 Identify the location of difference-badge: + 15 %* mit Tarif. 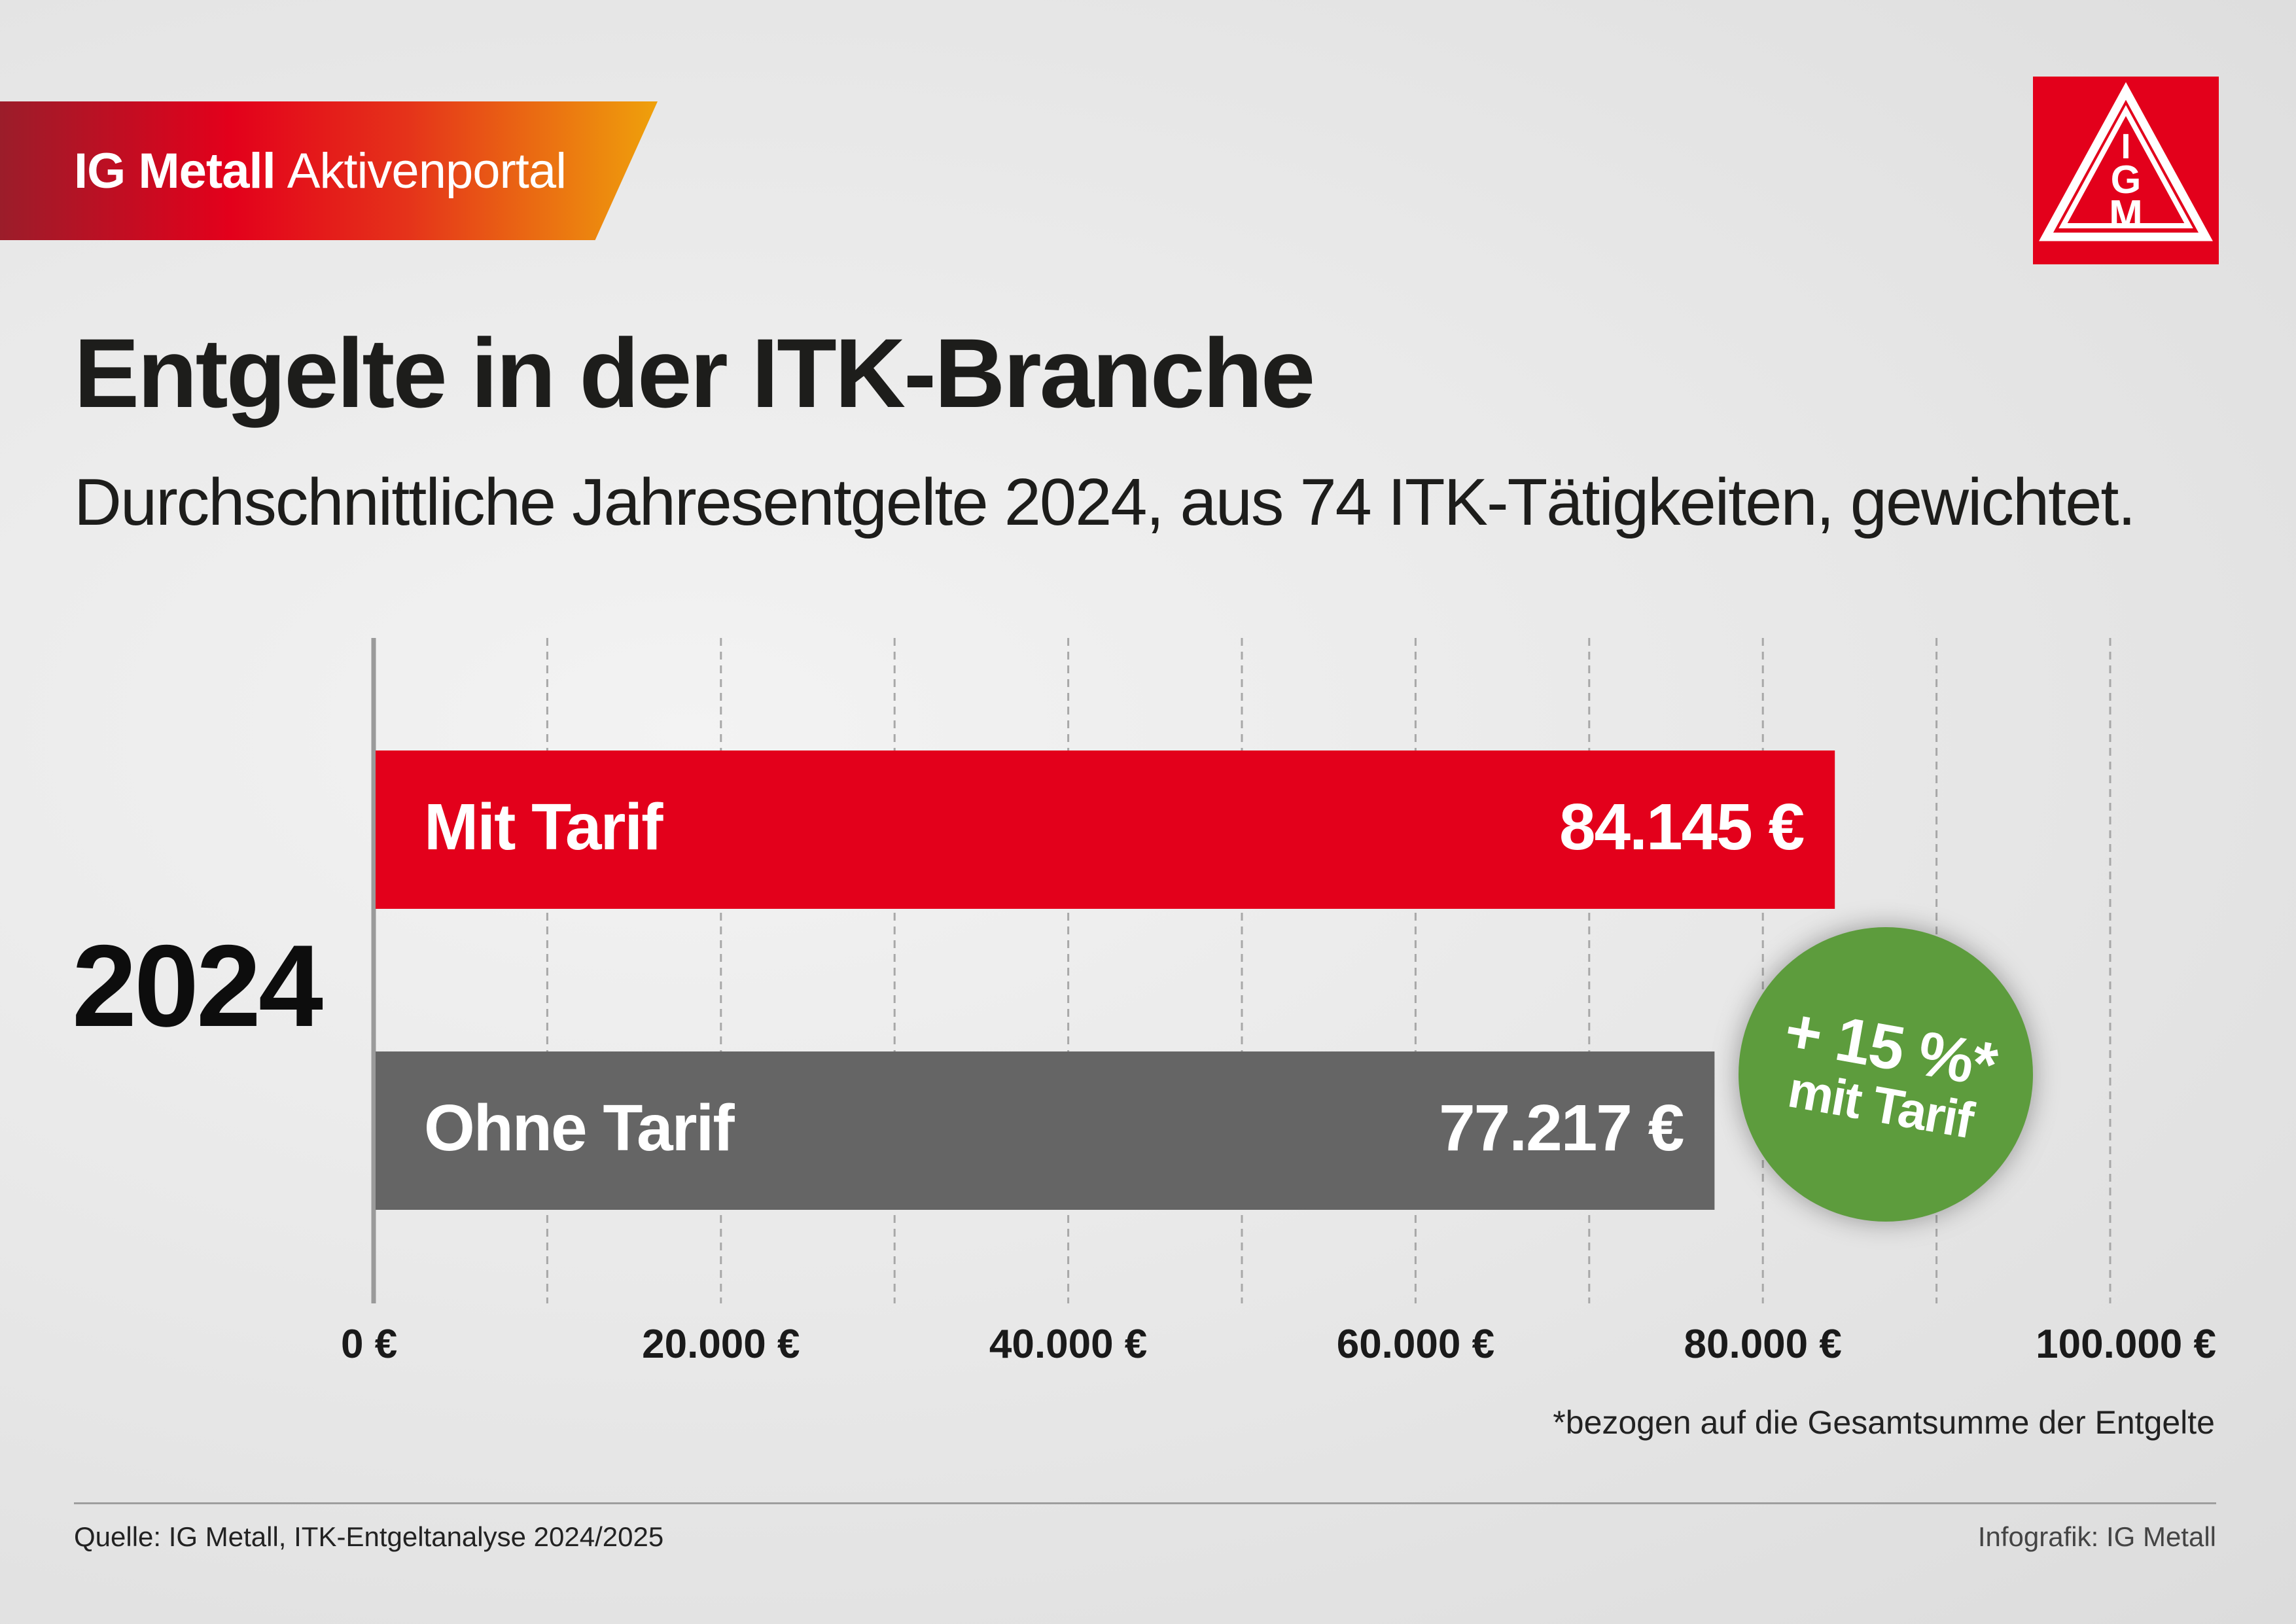
(1886, 1074).